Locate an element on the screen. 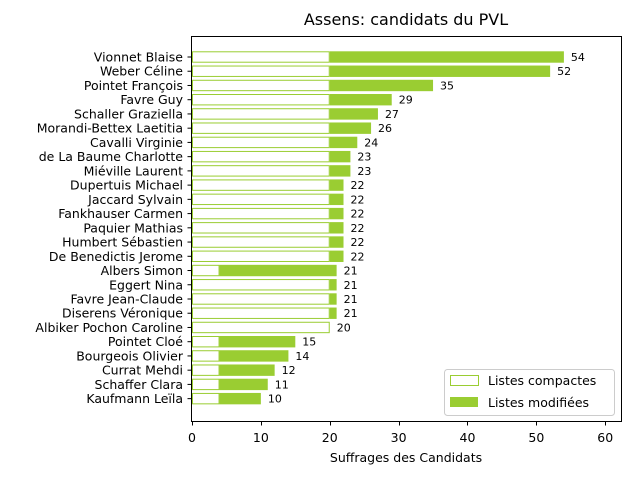 This screenshot has width=640, height=480. legend-swatch-modified is located at coordinates (464, 402).